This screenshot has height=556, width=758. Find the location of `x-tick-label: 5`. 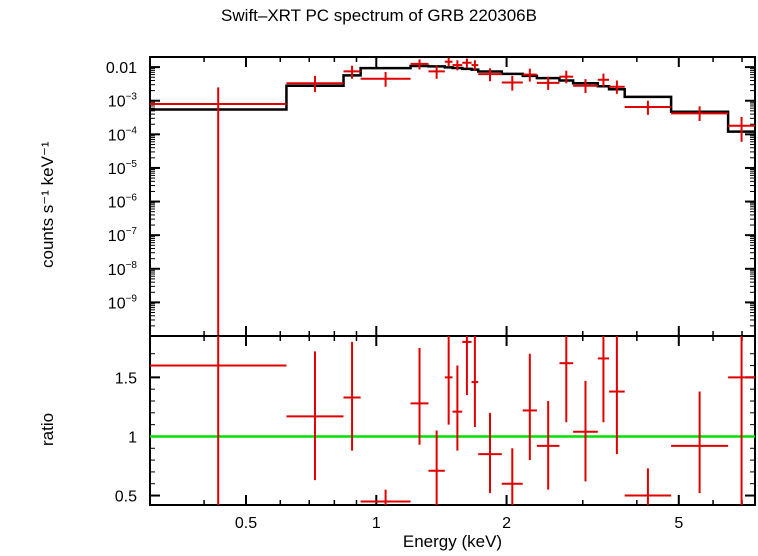

x-tick-label: 5 is located at coordinates (678, 523).